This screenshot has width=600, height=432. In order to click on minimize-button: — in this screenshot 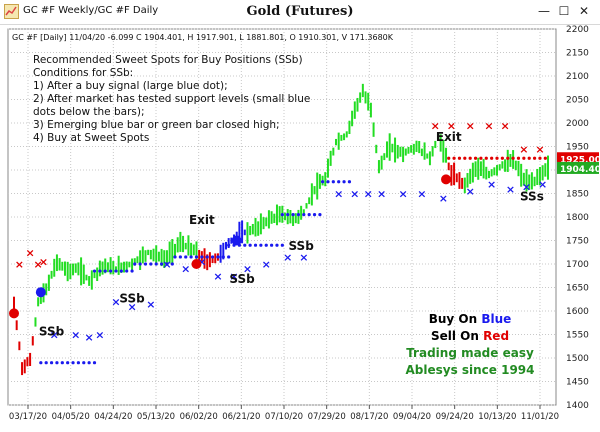, I will do `click(544, 11)`.